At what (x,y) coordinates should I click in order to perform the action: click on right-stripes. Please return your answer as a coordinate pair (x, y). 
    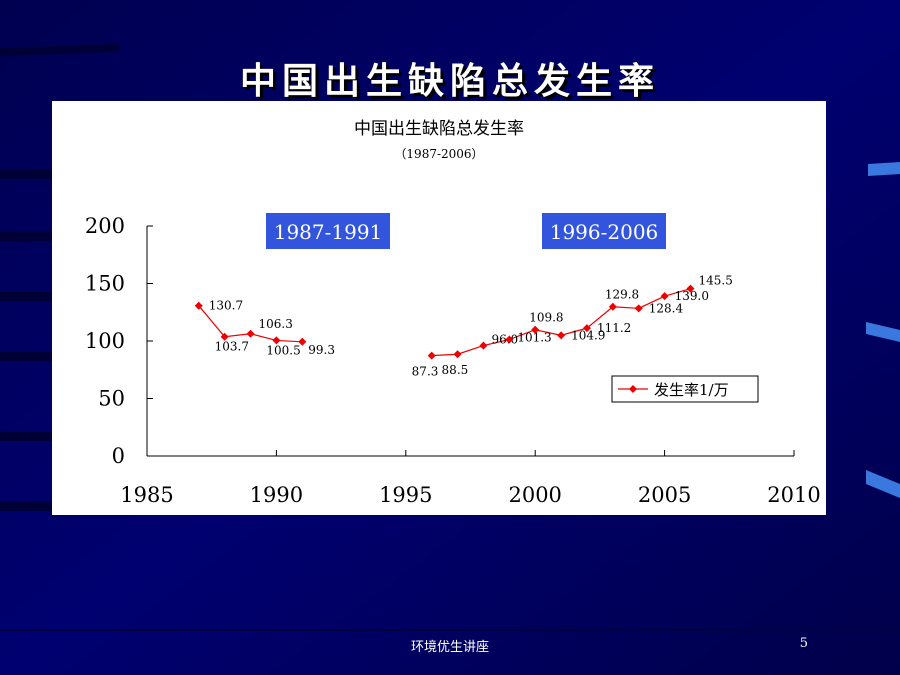
    Looking at the image, I should click on (883, 330).